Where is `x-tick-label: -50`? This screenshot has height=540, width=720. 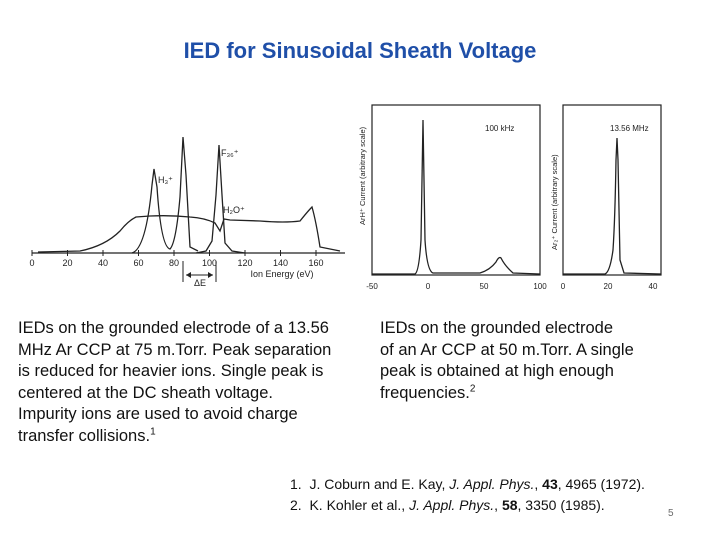
x-tick-label: -50 is located at coordinates (372, 286).